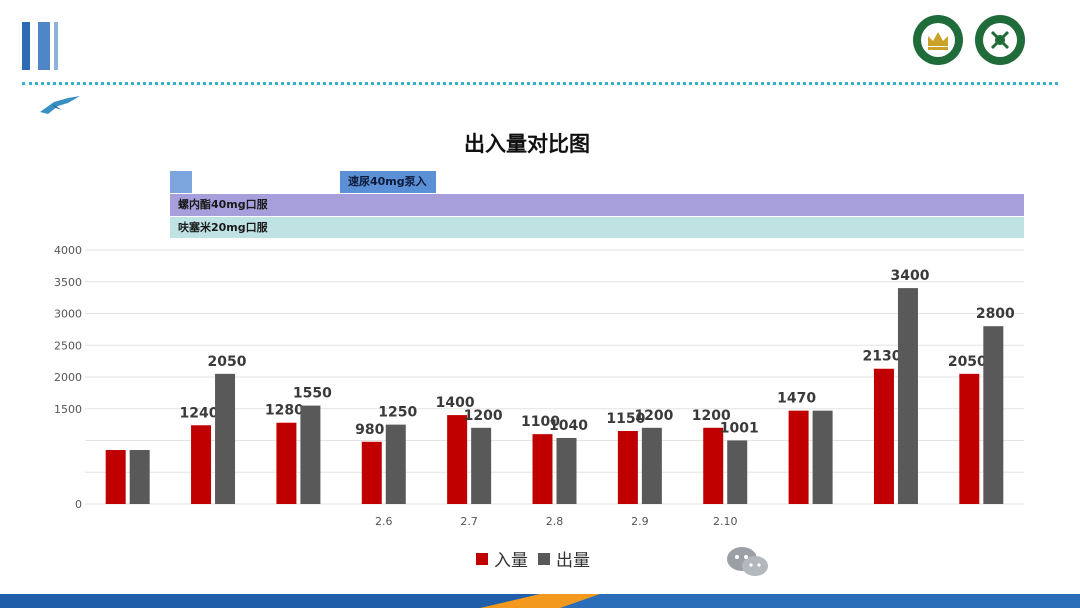 The image size is (1080, 608). Describe the element at coordinates (68, 250) in the screenshot. I see `y-tick-label: 4000` at that location.